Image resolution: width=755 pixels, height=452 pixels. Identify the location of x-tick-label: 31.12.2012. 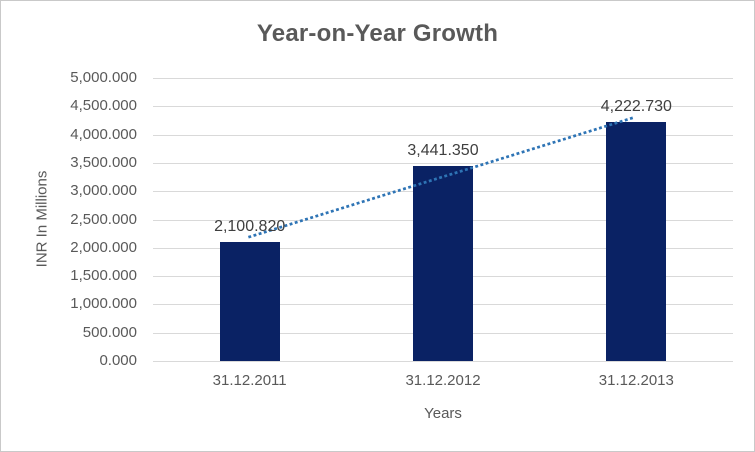
(443, 380).